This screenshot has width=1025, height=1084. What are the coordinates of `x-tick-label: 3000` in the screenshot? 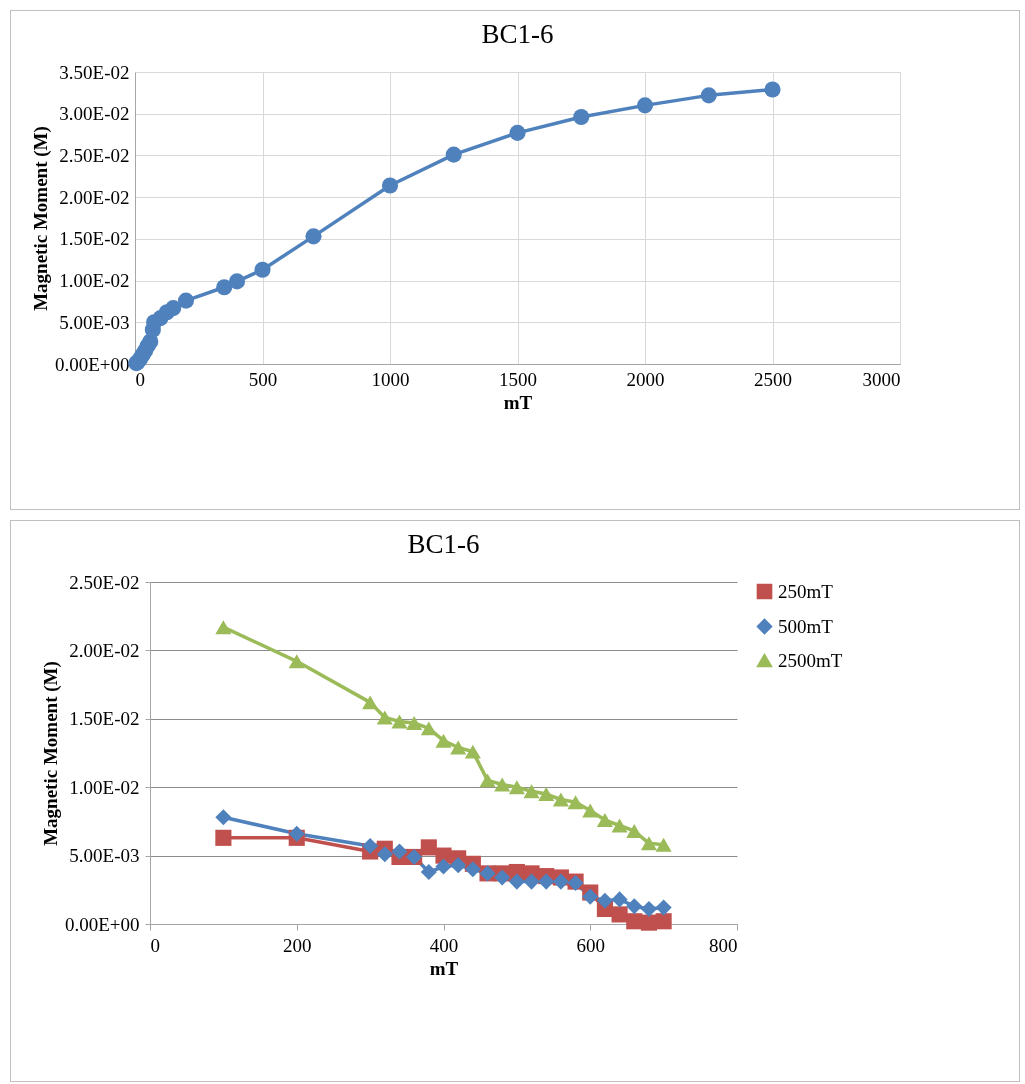 It's located at (881, 379).